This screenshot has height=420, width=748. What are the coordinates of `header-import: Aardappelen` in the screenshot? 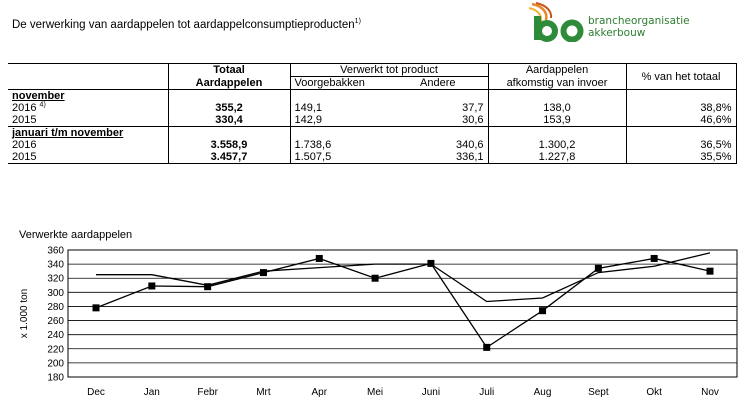 It's located at (557, 70).